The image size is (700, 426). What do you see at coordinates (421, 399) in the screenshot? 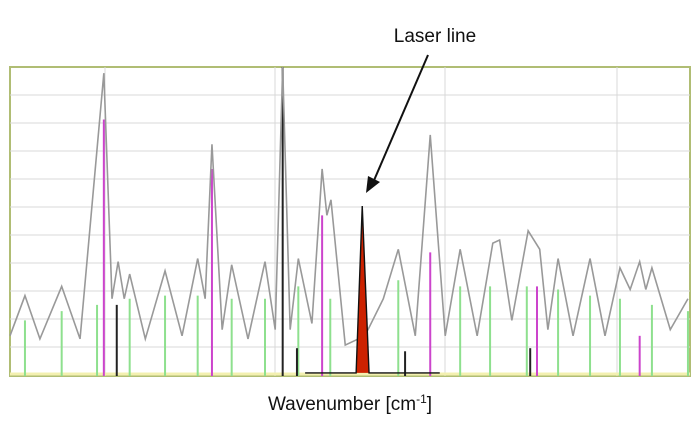
I see `x-label-sup: -1` at bounding box center [421, 399].